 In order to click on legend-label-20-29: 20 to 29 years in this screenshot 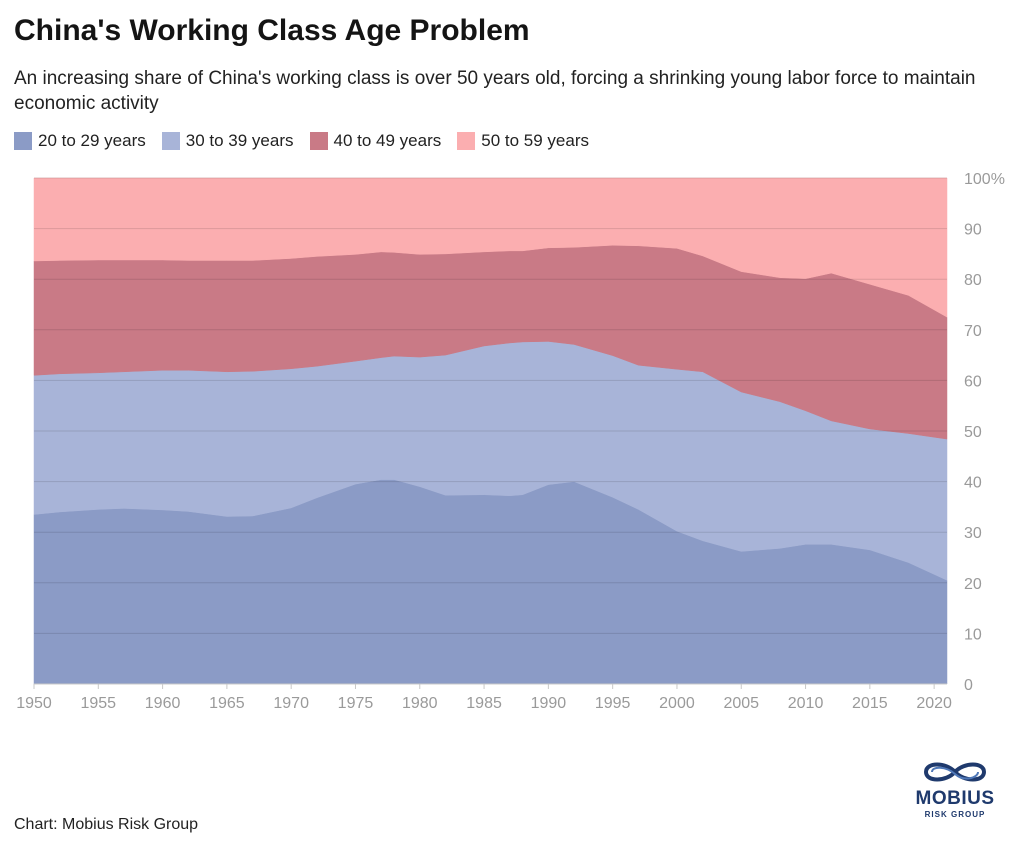, I will do `click(92, 140)`.